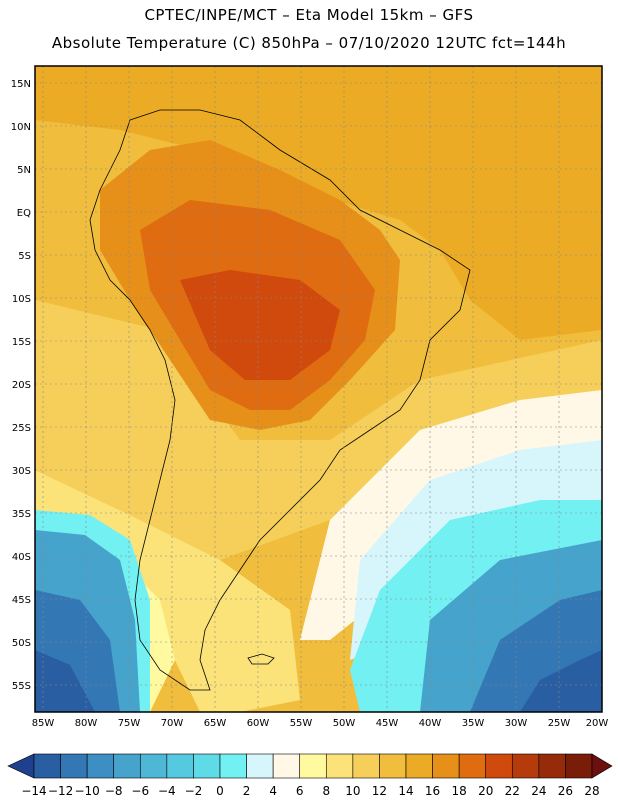 The width and height of the screenshot is (618, 800). What do you see at coordinates (24, 213) in the screenshot?
I see `lat-label: EQ` at bounding box center [24, 213].